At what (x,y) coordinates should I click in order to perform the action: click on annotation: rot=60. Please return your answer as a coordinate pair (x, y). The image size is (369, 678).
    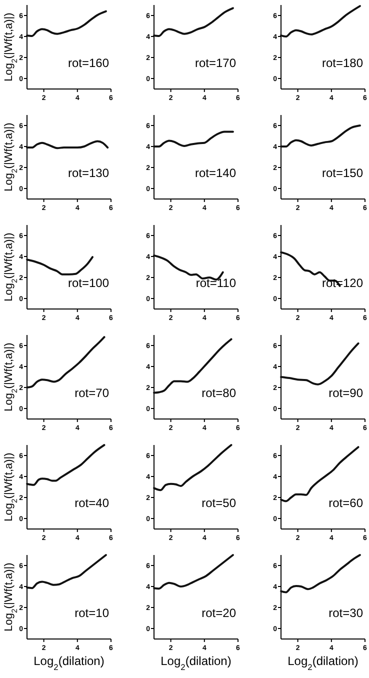
    Looking at the image, I should click on (346, 503).